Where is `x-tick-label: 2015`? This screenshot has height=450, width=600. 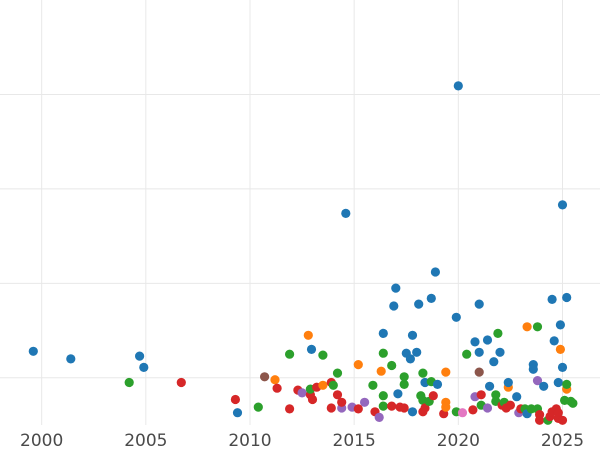 x-tick-label: 2015 is located at coordinates (354, 440).